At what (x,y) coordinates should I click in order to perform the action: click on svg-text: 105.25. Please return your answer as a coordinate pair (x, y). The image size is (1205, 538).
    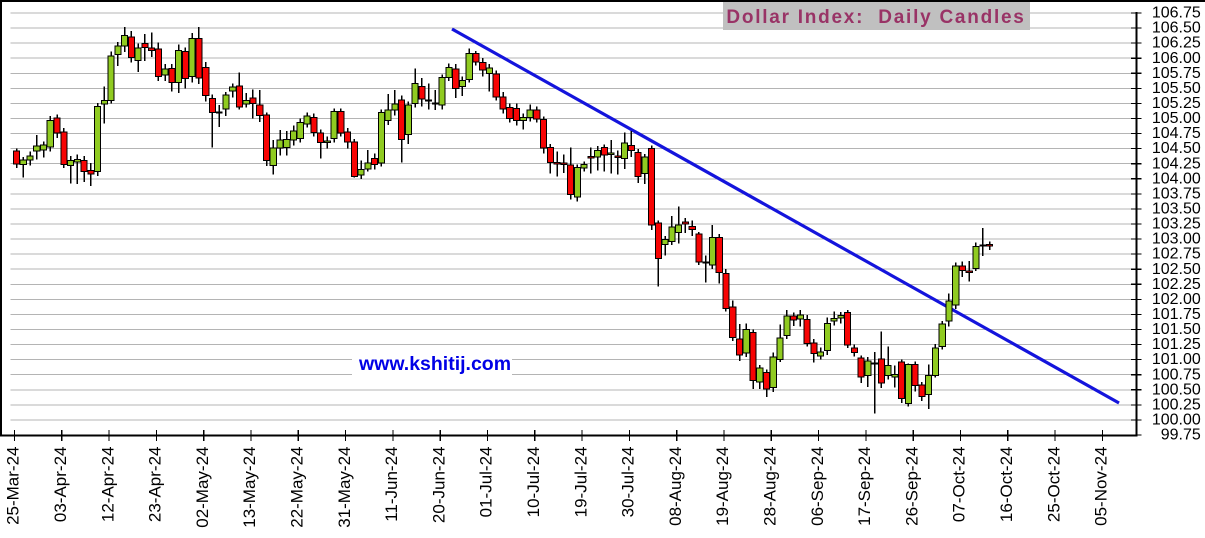
    Looking at the image, I should click on (1176, 103).